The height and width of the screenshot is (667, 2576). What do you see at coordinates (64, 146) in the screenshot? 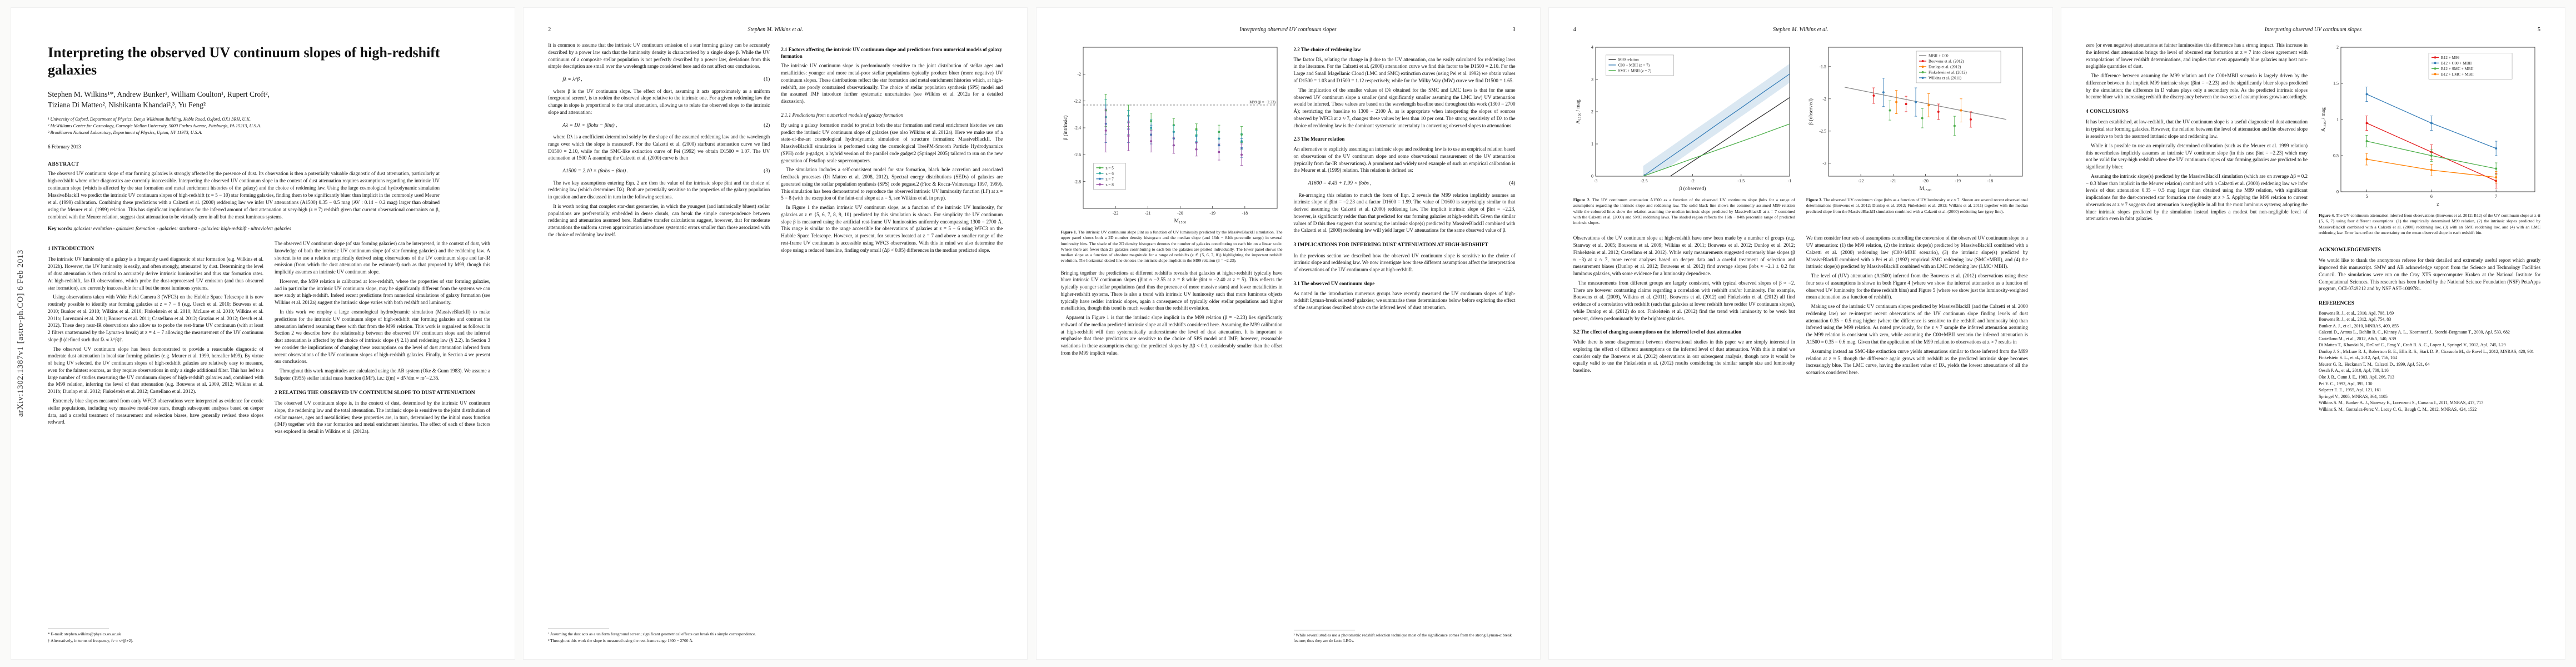
I see `date-line: 6 February 2013` at bounding box center [64, 146].